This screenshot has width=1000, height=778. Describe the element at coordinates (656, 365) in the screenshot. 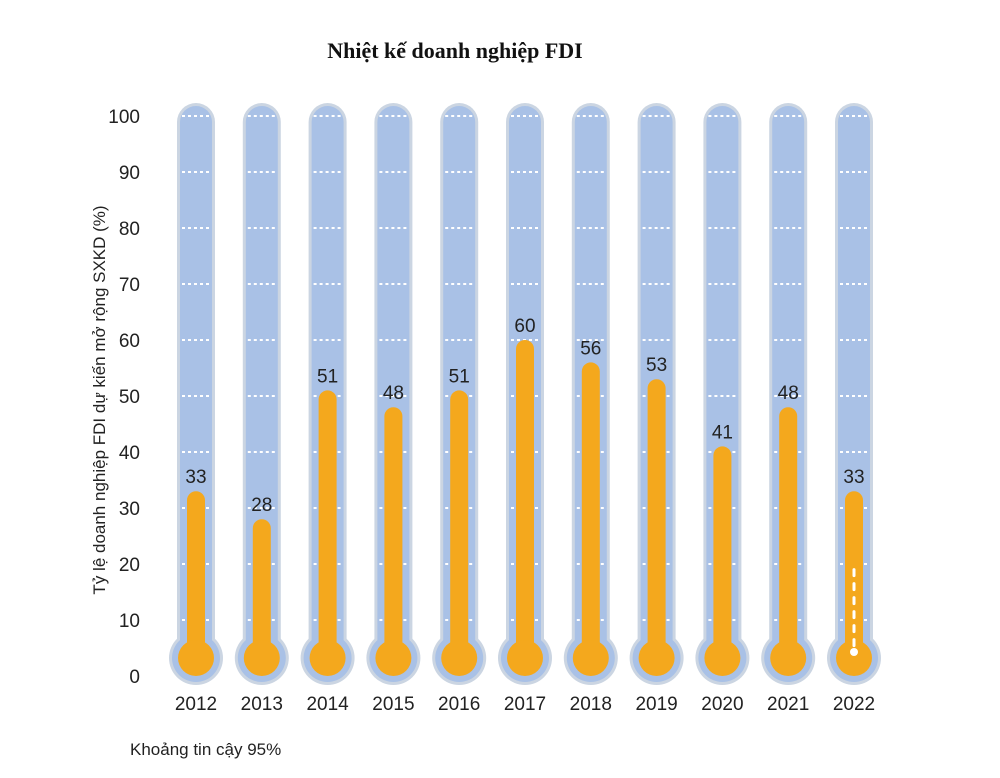

I see `data-label: 53` at that location.